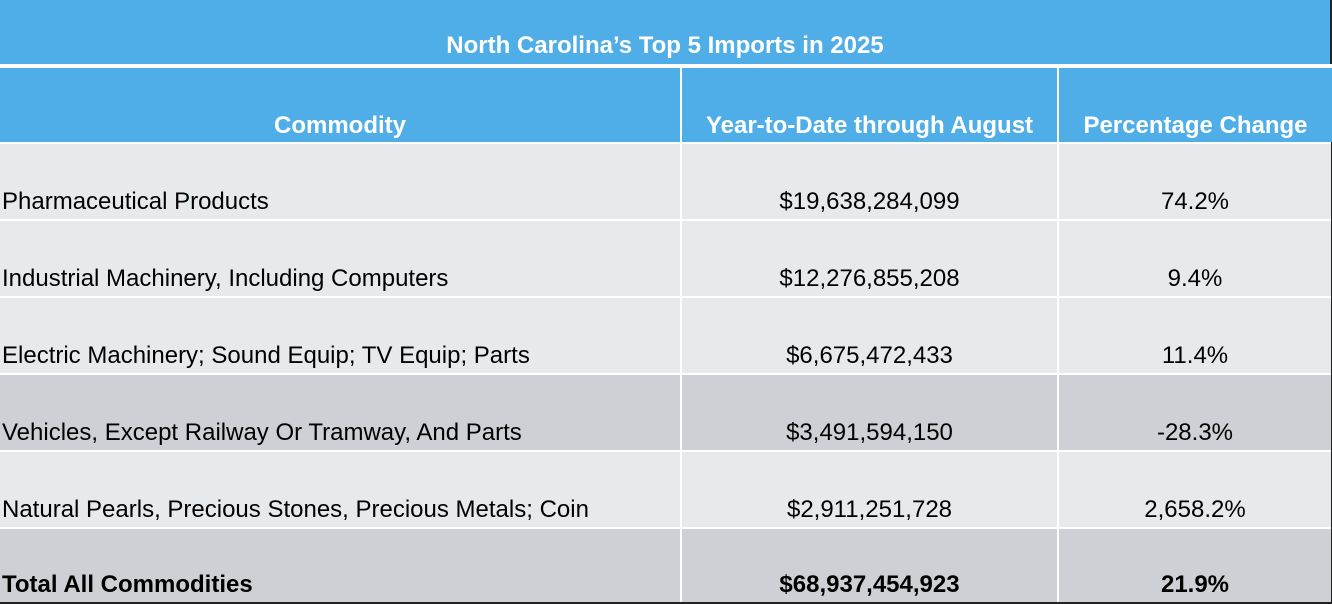 This screenshot has width=1332, height=604. What do you see at coordinates (340, 105) in the screenshot?
I see `column-header-commodity: Commodity` at bounding box center [340, 105].